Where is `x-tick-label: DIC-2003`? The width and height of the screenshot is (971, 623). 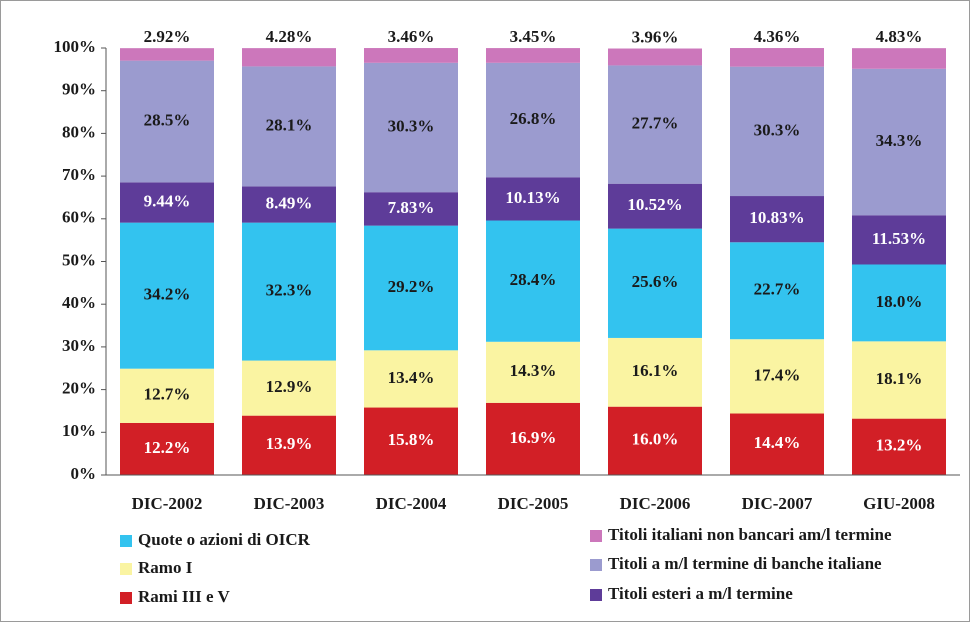
x-tick-label: DIC-2003 is located at coordinates (289, 503).